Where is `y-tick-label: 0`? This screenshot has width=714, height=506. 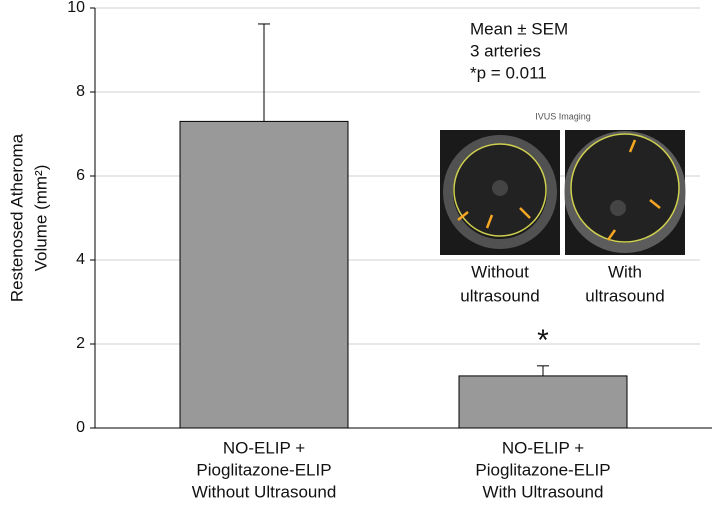
y-tick-label: 0 is located at coordinates (80, 427).